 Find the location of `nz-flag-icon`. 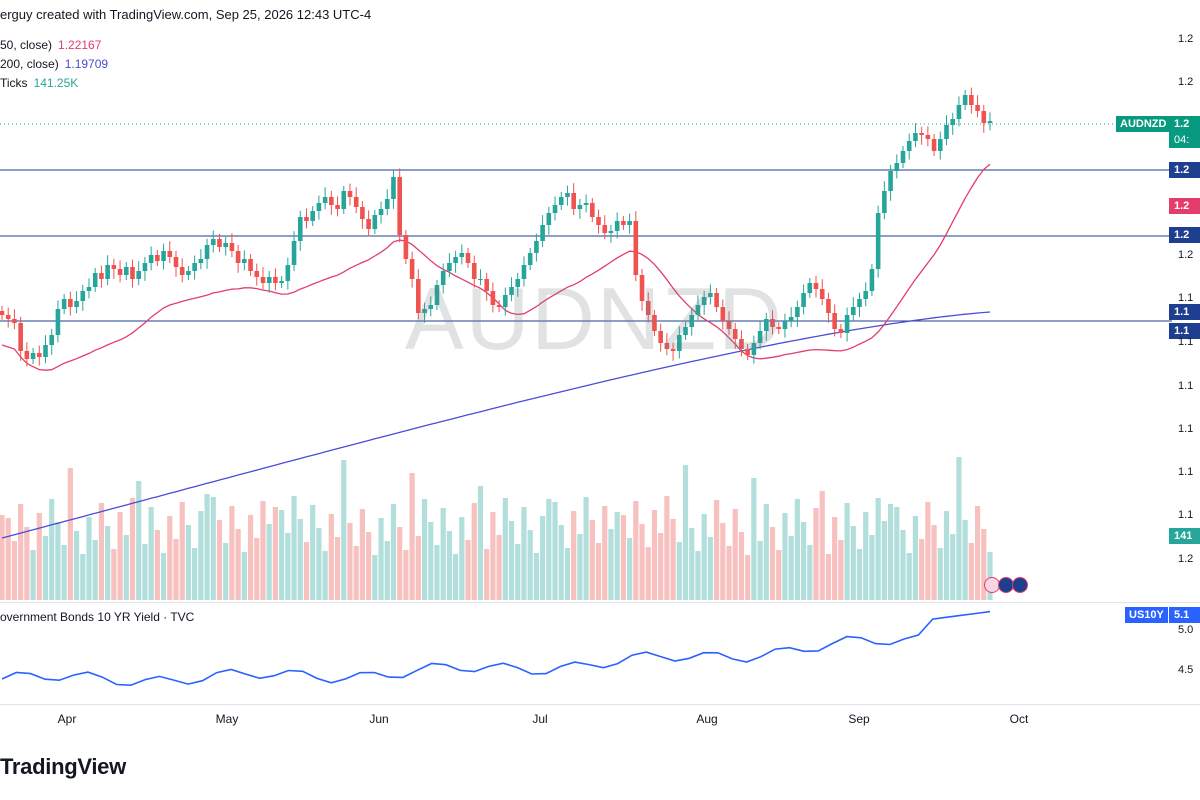

nz-flag-icon is located at coordinates (1020, 585).